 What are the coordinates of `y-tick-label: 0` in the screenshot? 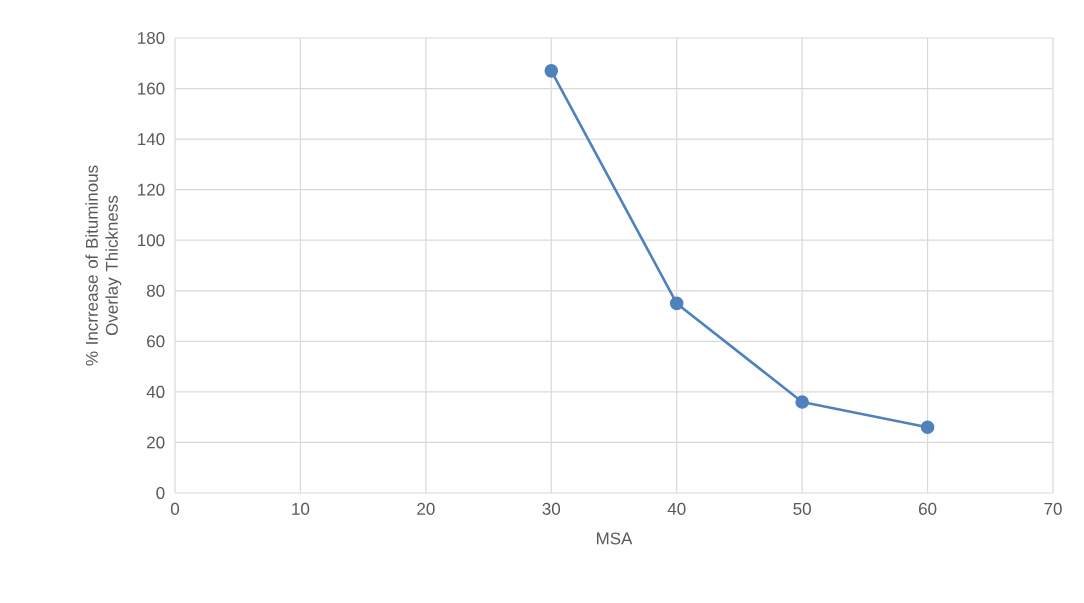 It's located at (160, 493).